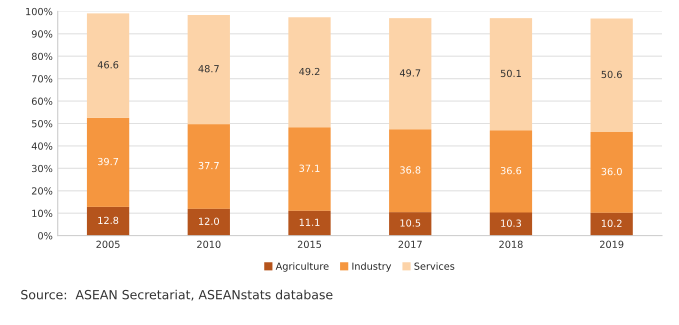 This screenshot has width=679, height=325. I want to click on data-label: 36.0, so click(612, 172).